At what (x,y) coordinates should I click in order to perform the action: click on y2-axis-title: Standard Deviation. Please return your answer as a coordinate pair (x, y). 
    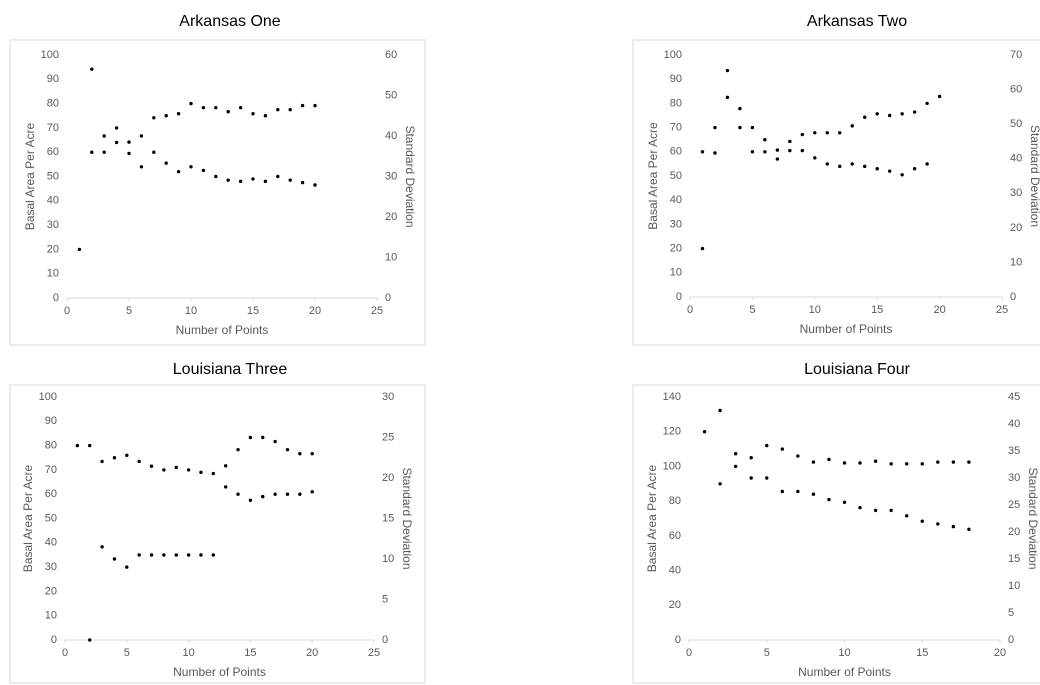
    Looking at the image, I should click on (407, 518).